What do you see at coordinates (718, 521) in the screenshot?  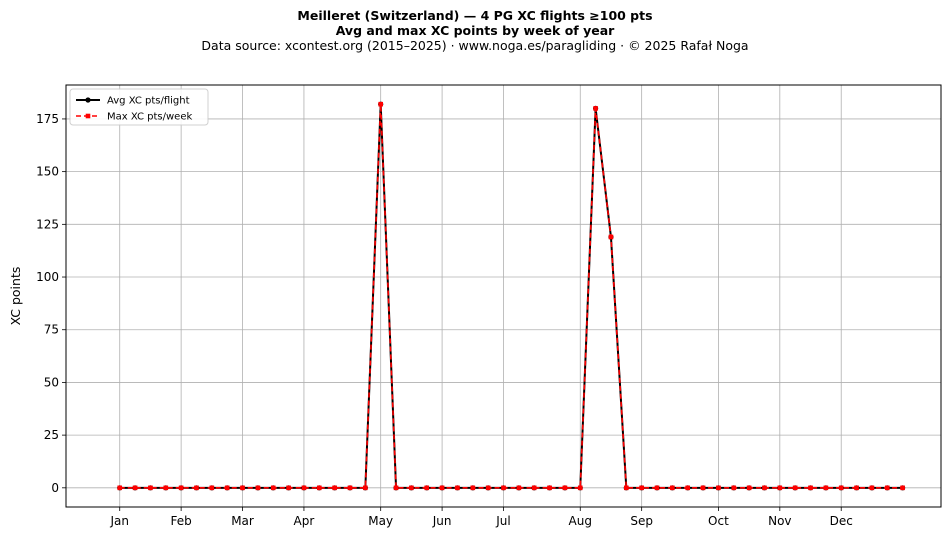 I see `x-tick-label: Oct` at bounding box center [718, 521].